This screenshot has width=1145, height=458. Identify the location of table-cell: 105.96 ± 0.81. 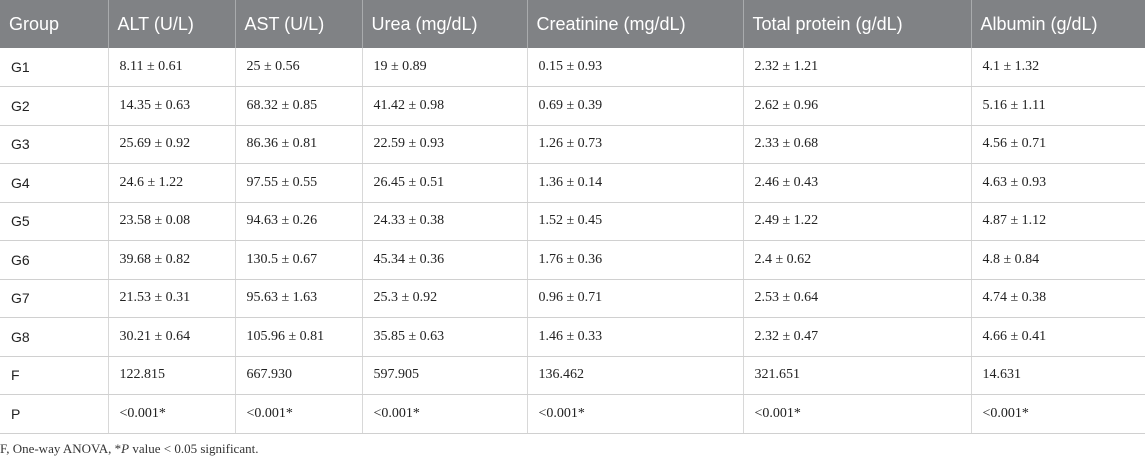
(299, 337).